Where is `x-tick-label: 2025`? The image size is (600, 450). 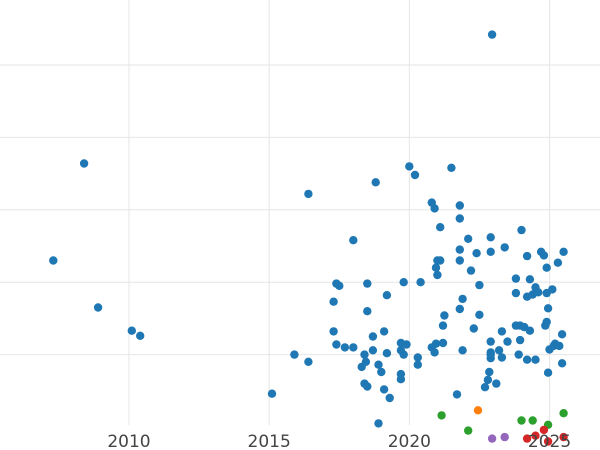
x-tick-label: 2025 is located at coordinates (549, 441).